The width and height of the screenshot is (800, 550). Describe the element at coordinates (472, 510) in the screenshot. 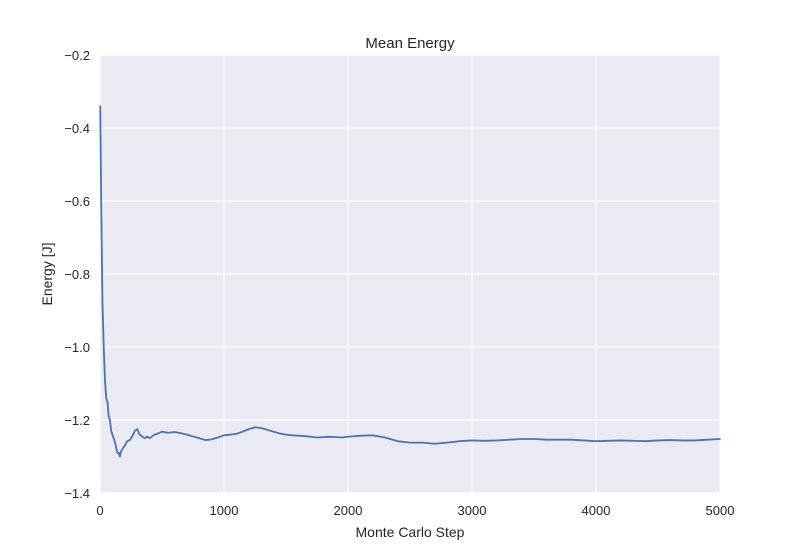

I see `x-tick-label: 3000` at that location.